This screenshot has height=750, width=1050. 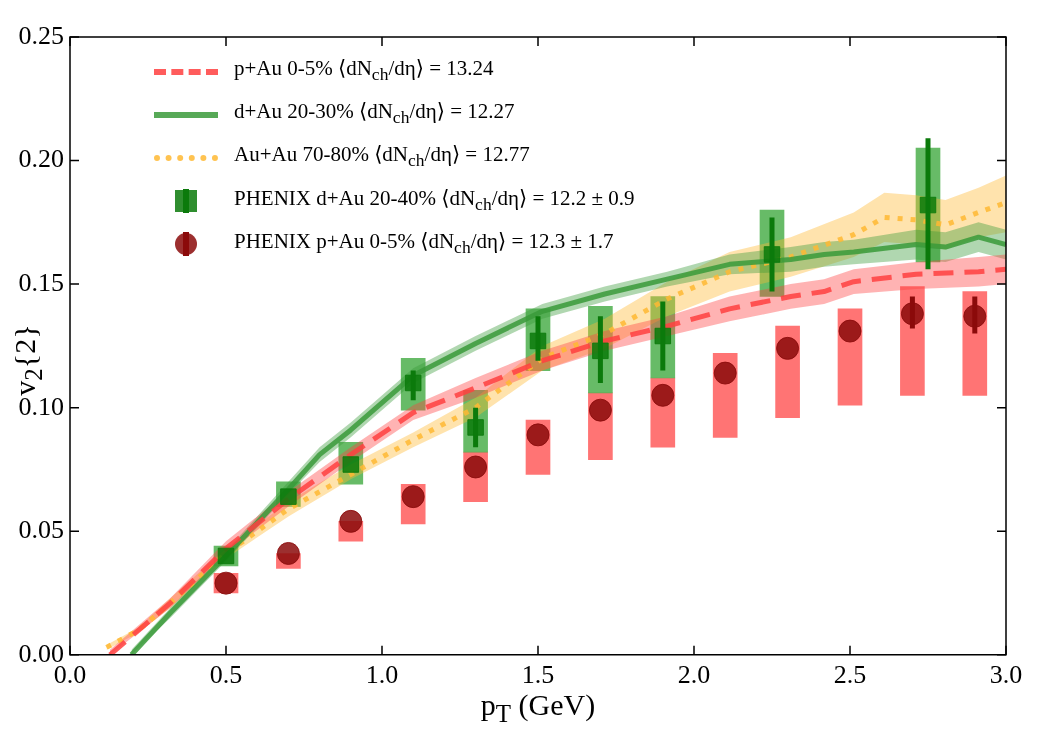 What do you see at coordinates (41, 282) in the screenshot?
I see `y-tick-label: 0.15` at bounding box center [41, 282].